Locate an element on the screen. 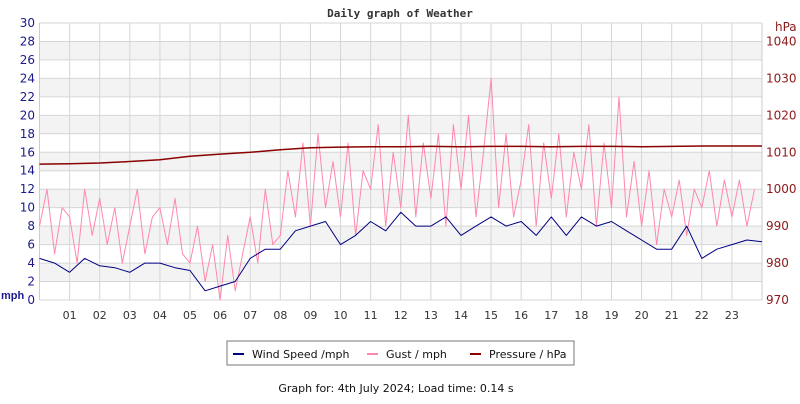 Image resolution: width=800 pixels, height=404 pixels. left-tick-label: 24 is located at coordinates (27, 78).